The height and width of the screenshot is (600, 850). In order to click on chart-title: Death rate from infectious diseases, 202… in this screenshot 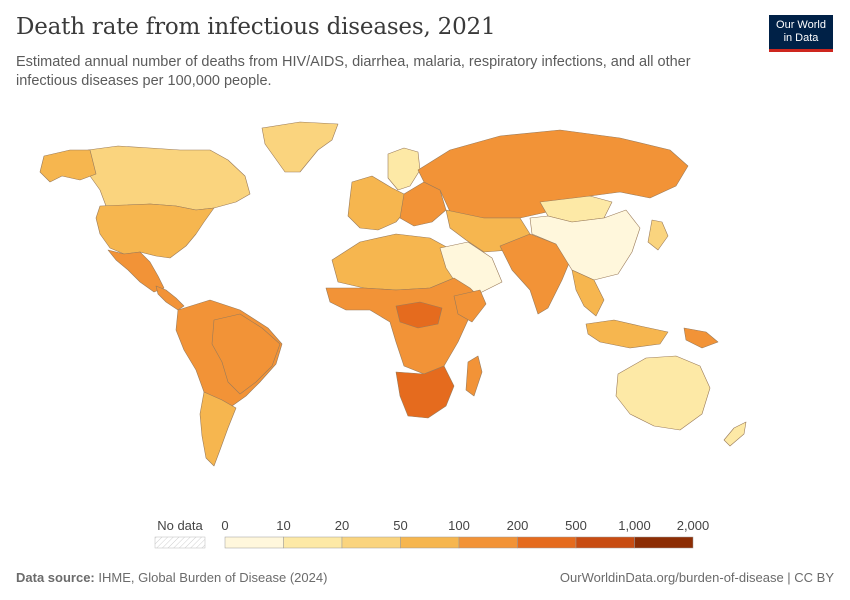, I will do `click(256, 27)`.